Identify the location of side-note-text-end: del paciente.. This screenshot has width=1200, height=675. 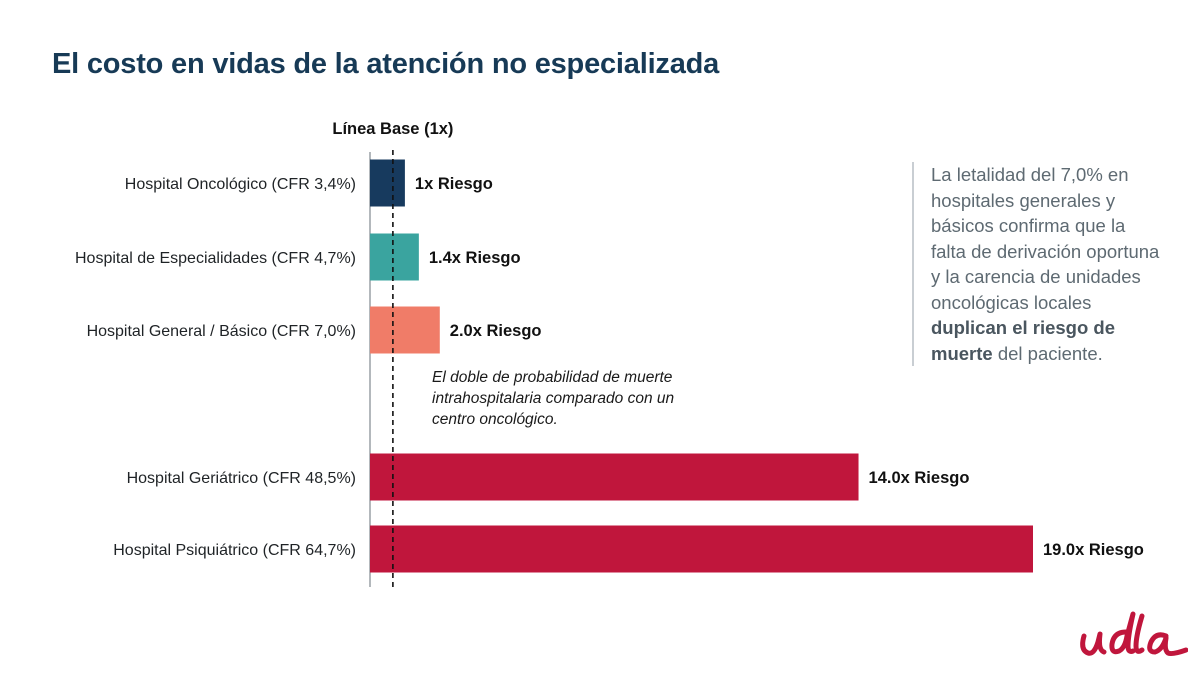
(1047, 353).